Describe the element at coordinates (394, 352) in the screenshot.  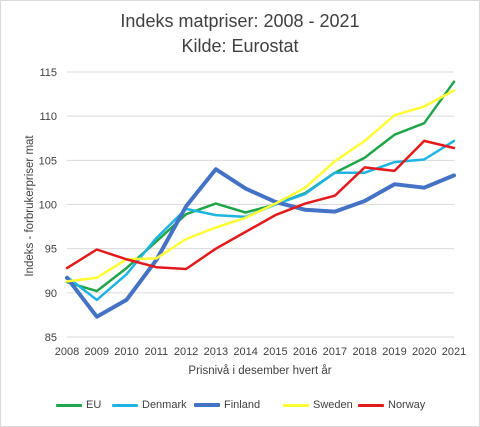
I see `x-tick-label: 2019` at that location.